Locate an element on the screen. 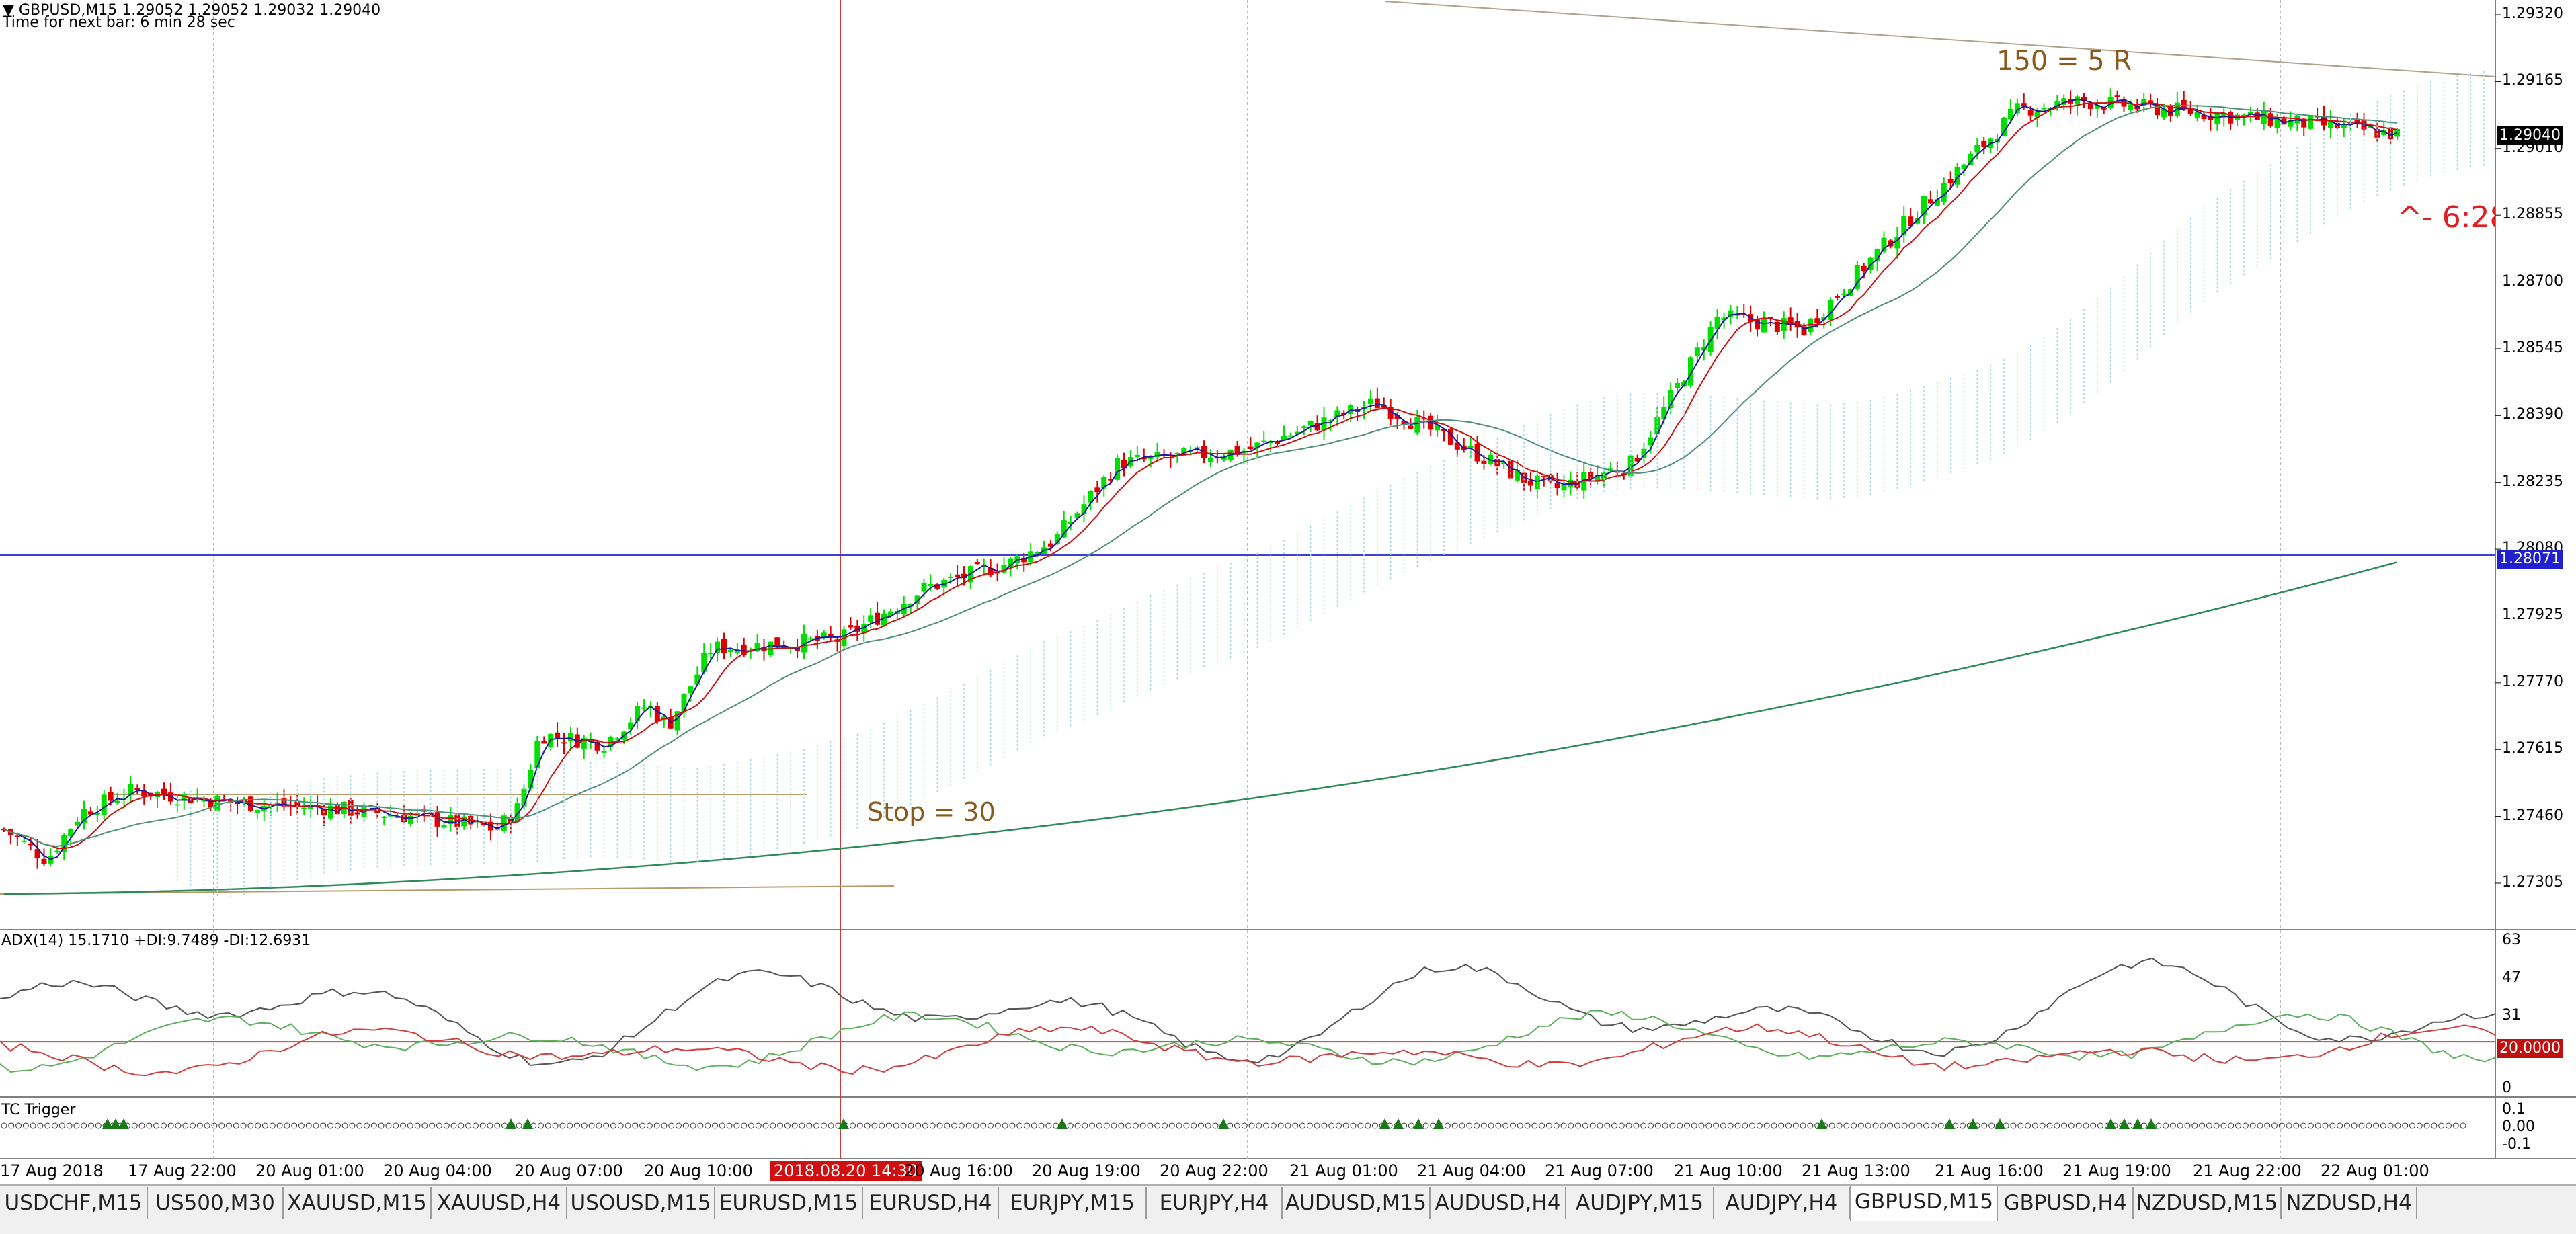  symbol-tab: AUDUSD,H4 is located at coordinates (1498, 1203).